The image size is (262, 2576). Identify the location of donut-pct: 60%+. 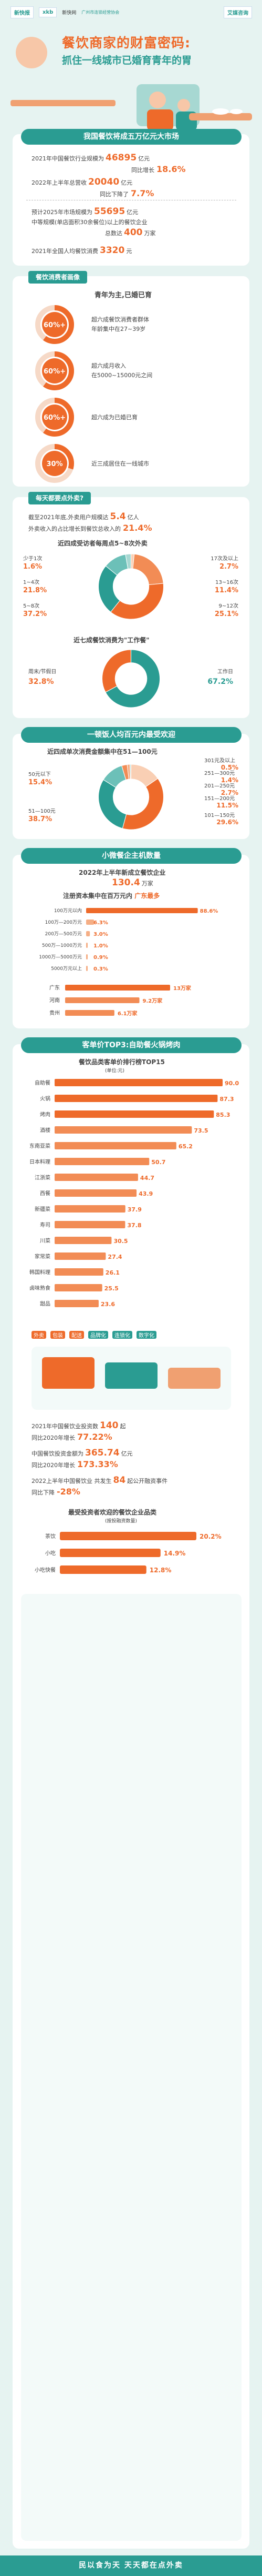
(55, 325).